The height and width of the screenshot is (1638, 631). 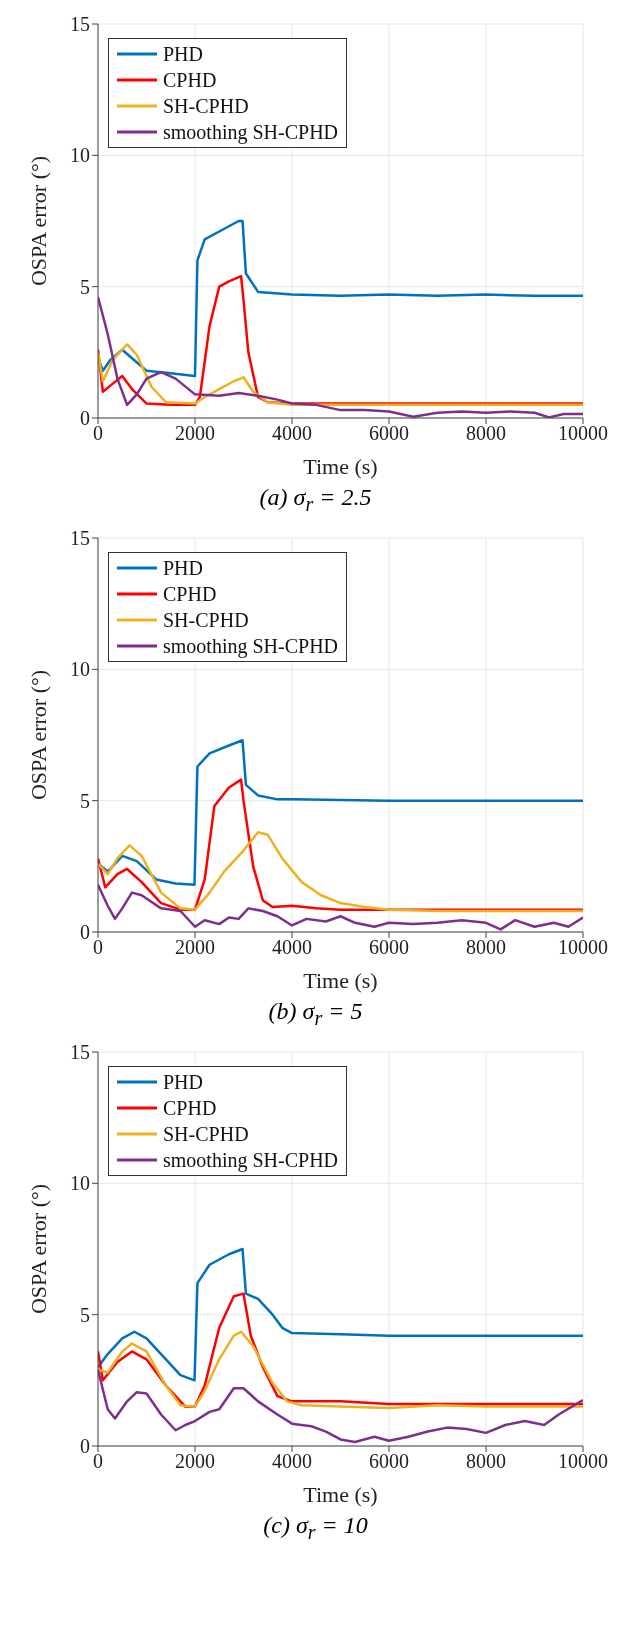 What do you see at coordinates (315, 1527) in the screenshot?
I see `text: (c) σ$_{r}$ = 10` at bounding box center [315, 1527].